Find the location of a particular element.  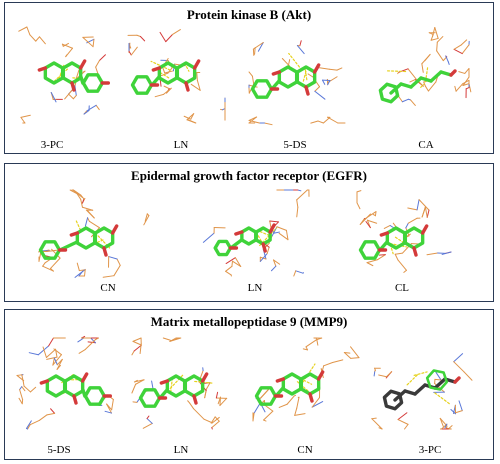

docking-pose-akt-ln is located at coordinates (176, 76).